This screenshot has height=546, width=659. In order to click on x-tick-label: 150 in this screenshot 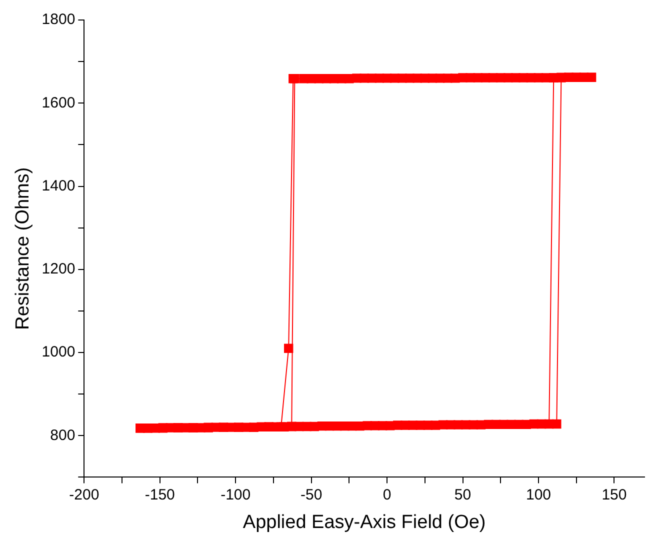, I will do `click(614, 495)`.